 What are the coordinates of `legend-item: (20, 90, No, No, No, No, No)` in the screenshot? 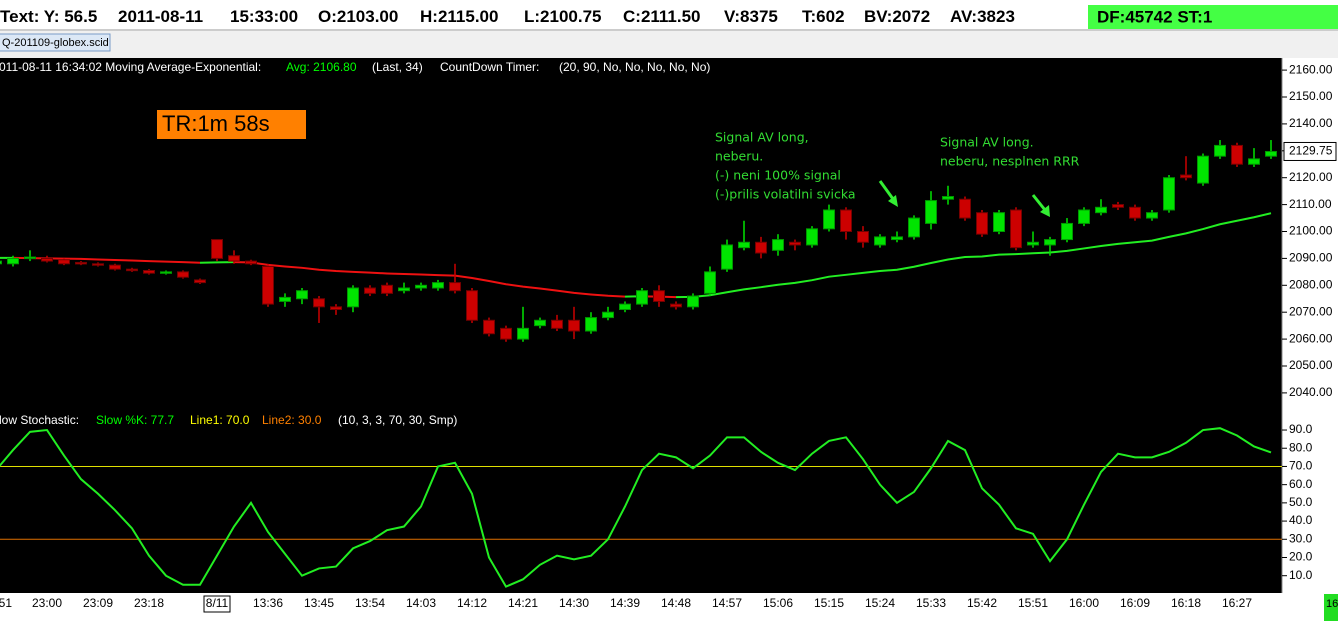 It's located at (634, 67).